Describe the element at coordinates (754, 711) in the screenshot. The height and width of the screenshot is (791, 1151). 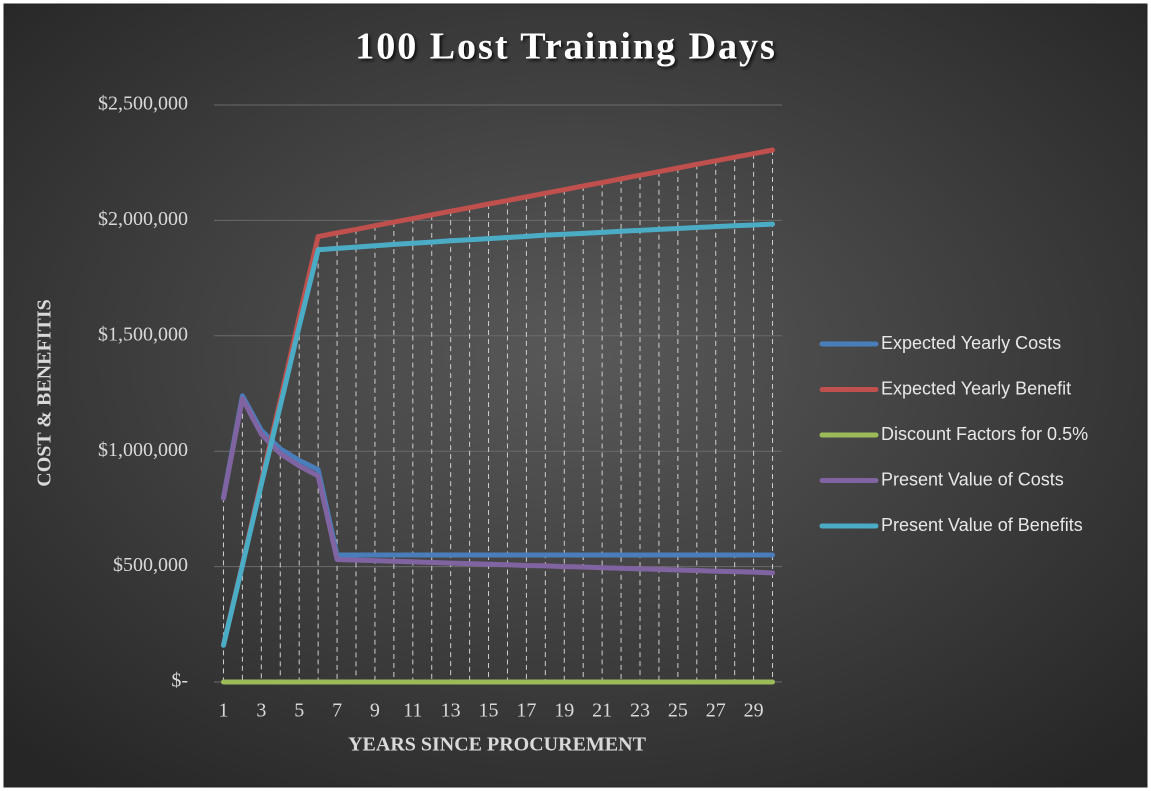
I see `x-tick-label: 29` at that location.